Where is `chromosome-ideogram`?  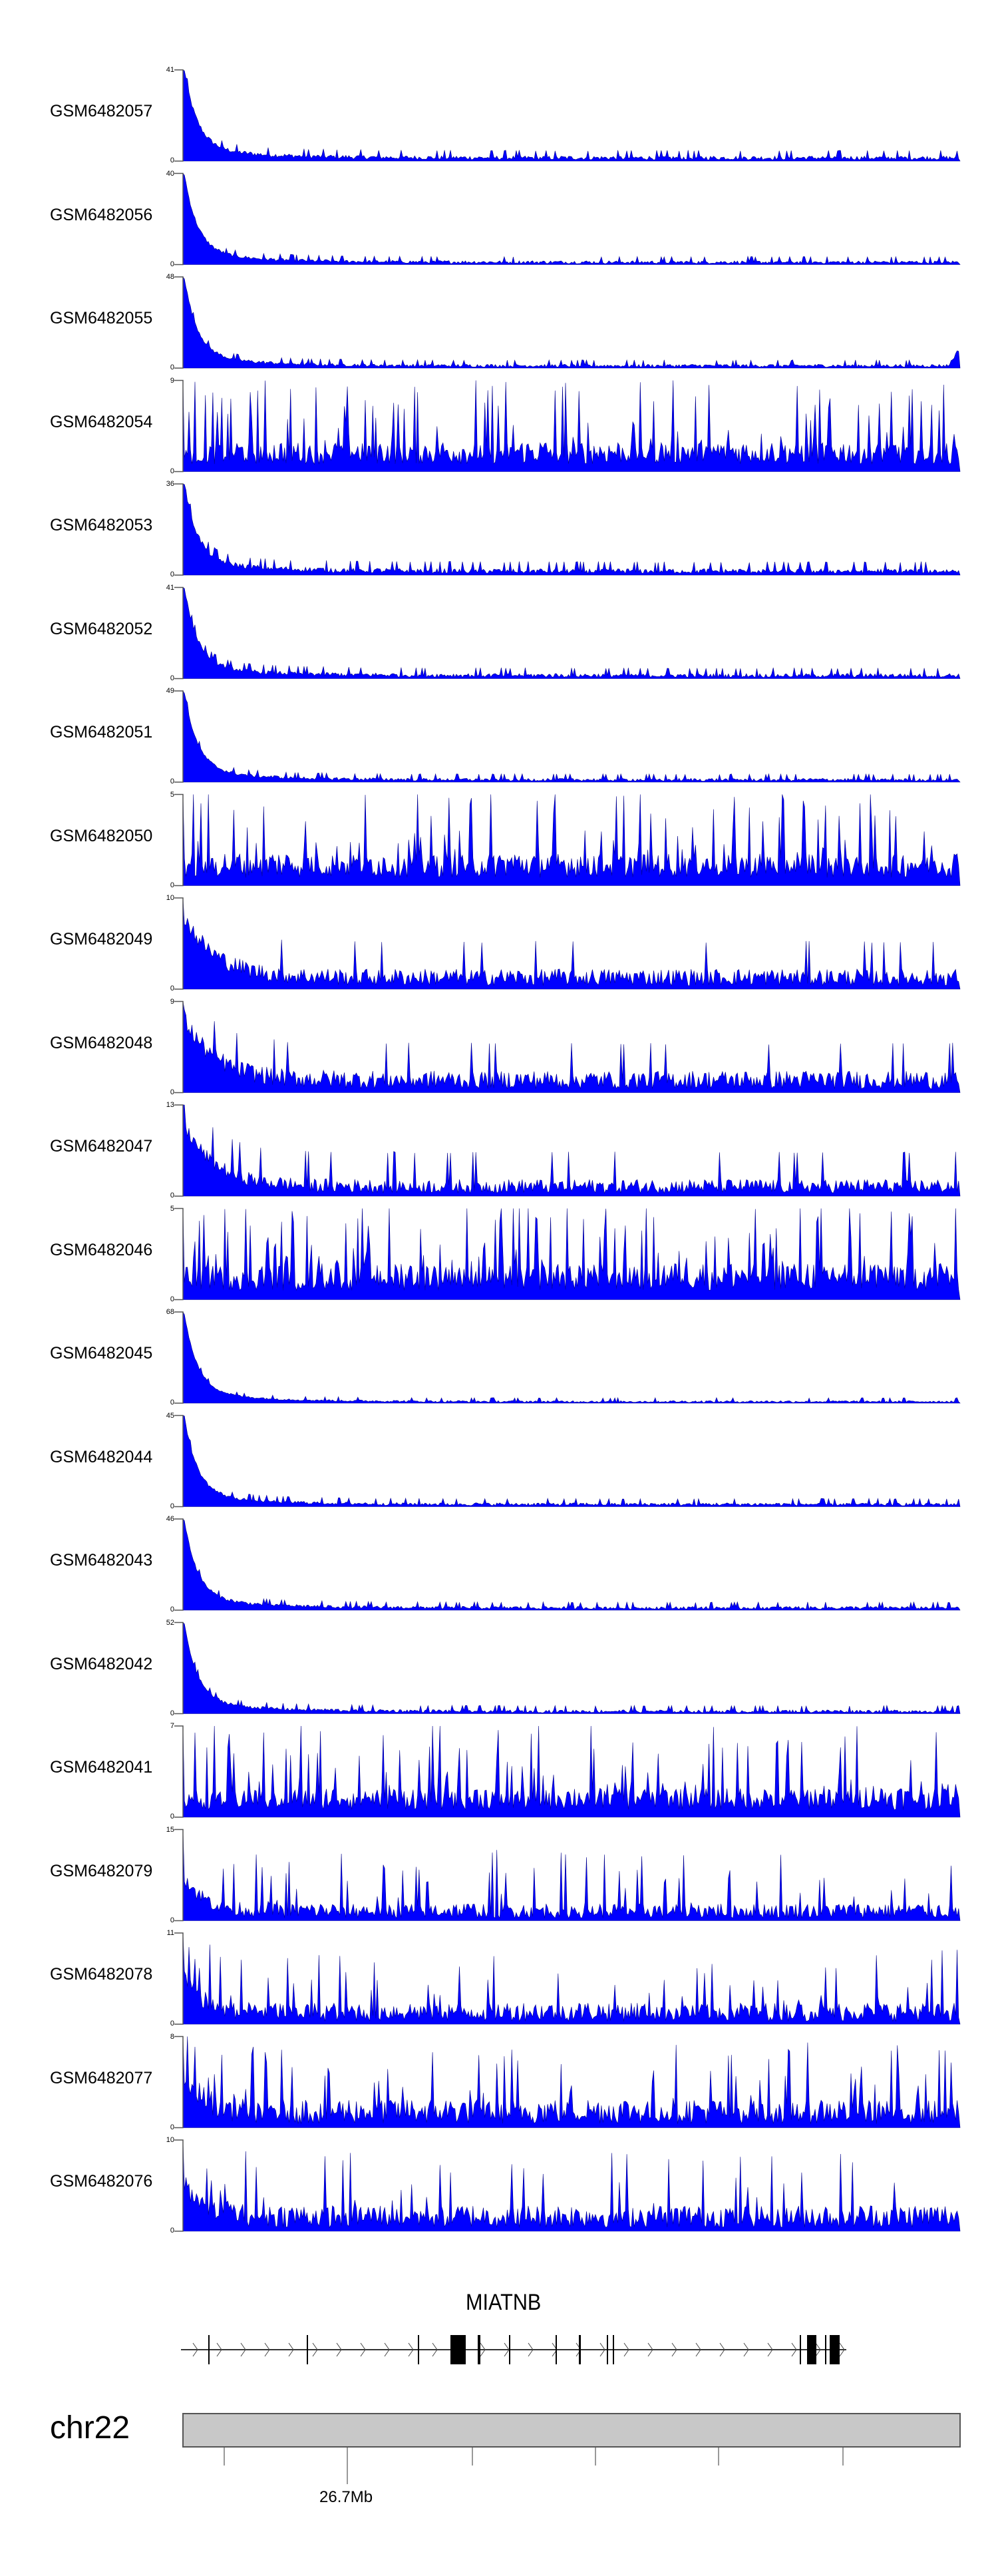 chromosome-ideogram is located at coordinates (571, 2430).